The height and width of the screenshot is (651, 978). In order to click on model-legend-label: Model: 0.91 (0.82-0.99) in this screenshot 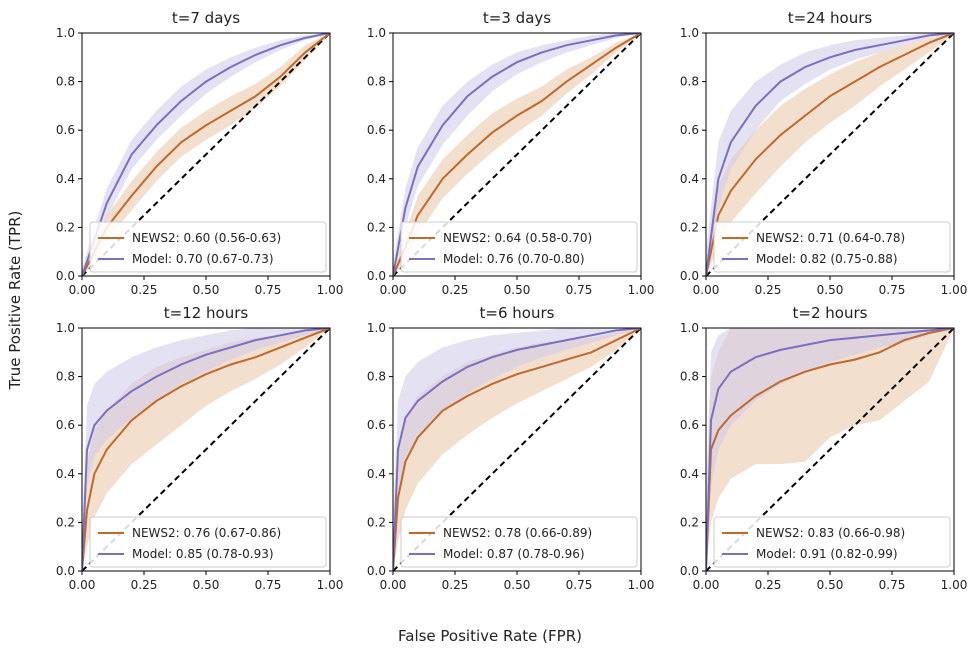, I will do `click(827, 554)`.